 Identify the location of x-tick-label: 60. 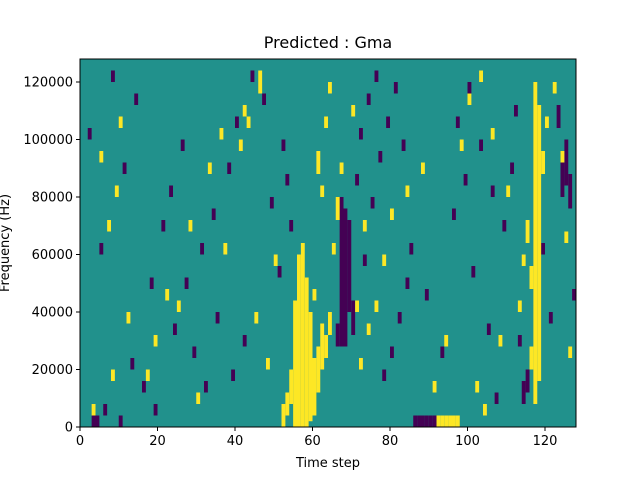
(312, 441).